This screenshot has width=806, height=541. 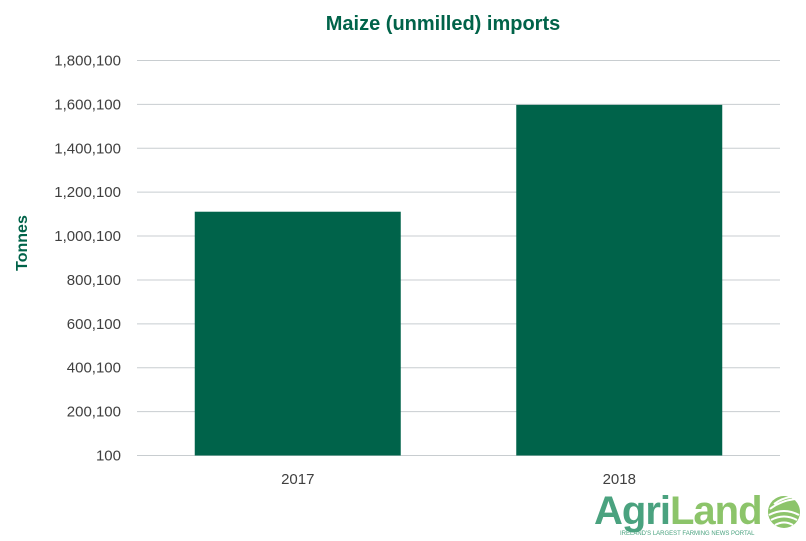 I want to click on y-tick-label: 1,800,100, so click(x=87, y=61).